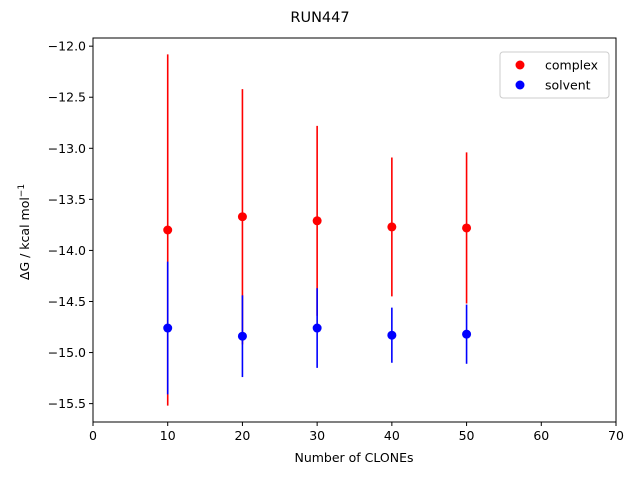 The image size is (640, 480). Describe the element at coordinates (467, 435) in the screenshot. I see `x-tick-label: 50` at that location.